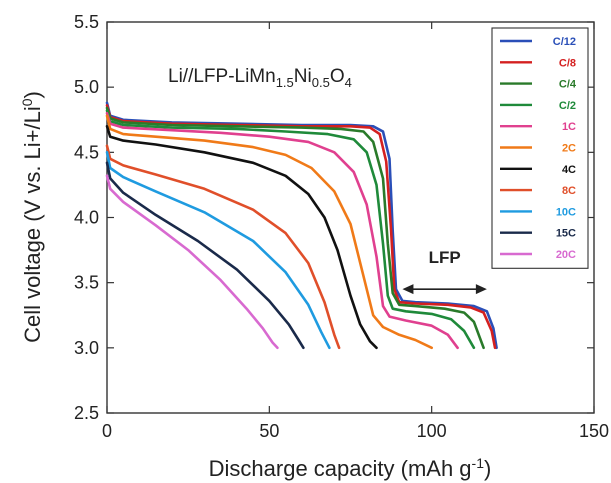 The height and width of the screenshot is (483, 611). I want to click on lfp-arrow-head-left, so click(408, 289).